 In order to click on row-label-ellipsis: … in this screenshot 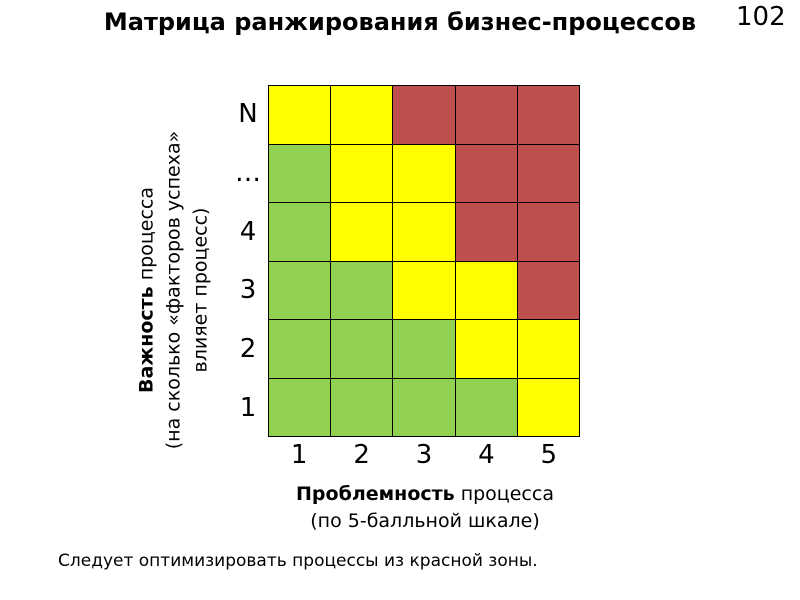, I will do `click(248, 173)`.